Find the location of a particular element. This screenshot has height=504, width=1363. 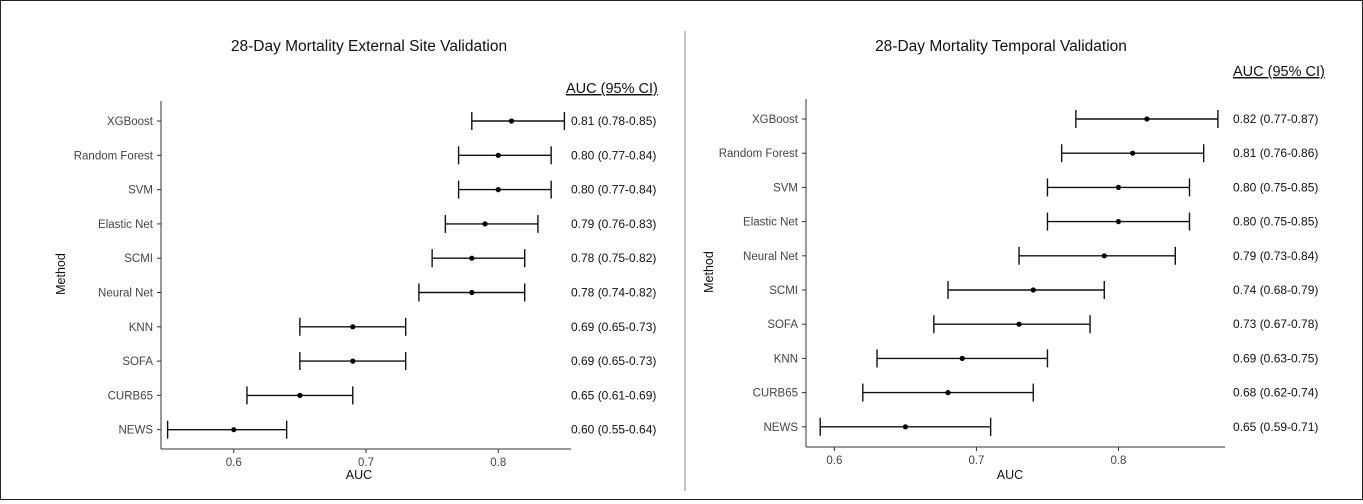

auc-ci-value: 0.60 (0.55-0.64) is located at coordinates (613, 430).